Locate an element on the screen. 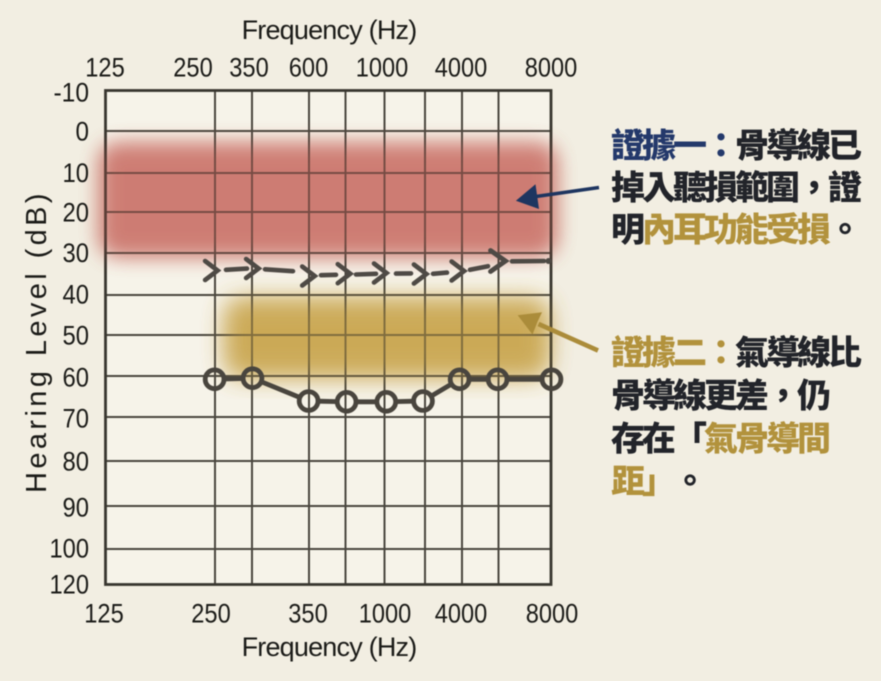 The image size is (881, 681). svg-text: 100 is located at coordinates (70, 549).